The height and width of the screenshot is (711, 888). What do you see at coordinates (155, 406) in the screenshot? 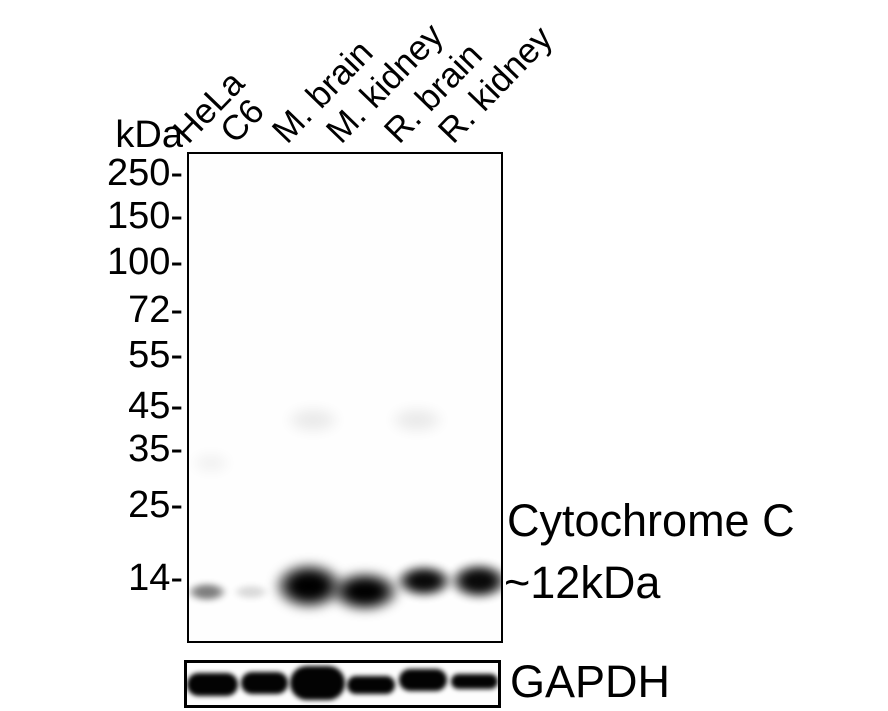
I see `marker-label-45: 45-` at bounding box center [155, 406].